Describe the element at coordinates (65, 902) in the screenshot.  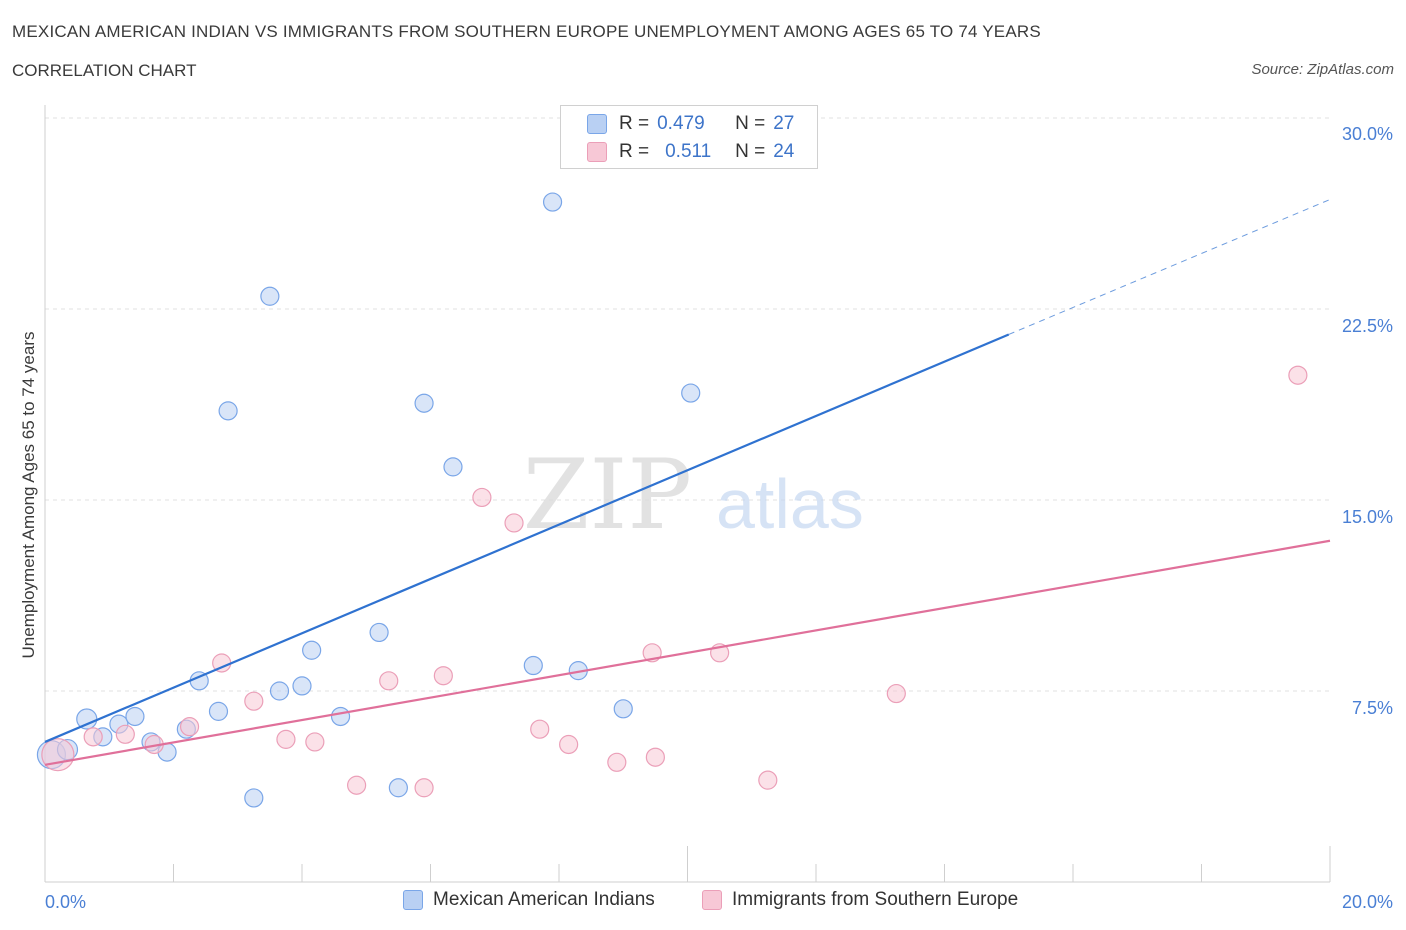
I see `x-tick-label-min: 0.0%` at that location.